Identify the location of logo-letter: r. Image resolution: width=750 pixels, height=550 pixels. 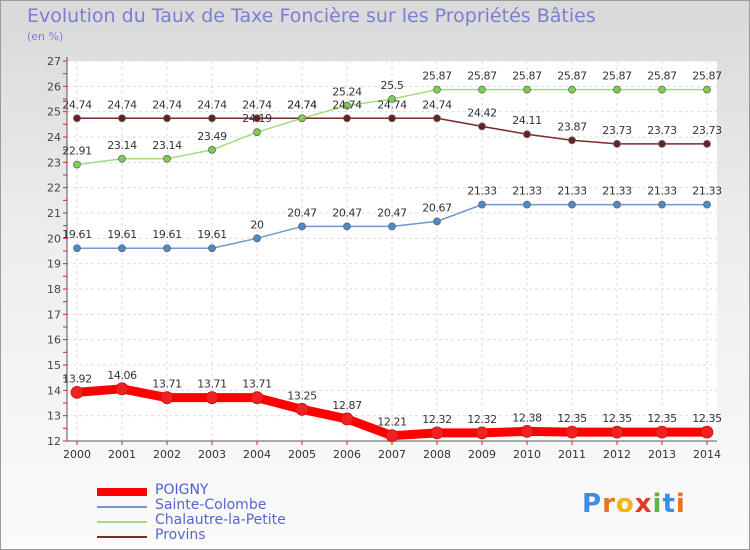
(609, 504).